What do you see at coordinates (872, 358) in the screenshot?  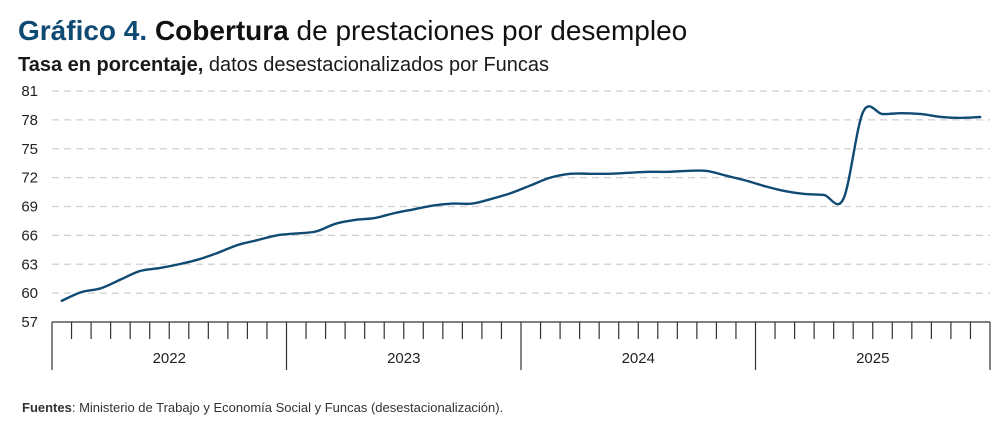 I see `year-label: 2025` at bounding box center [872, 358].